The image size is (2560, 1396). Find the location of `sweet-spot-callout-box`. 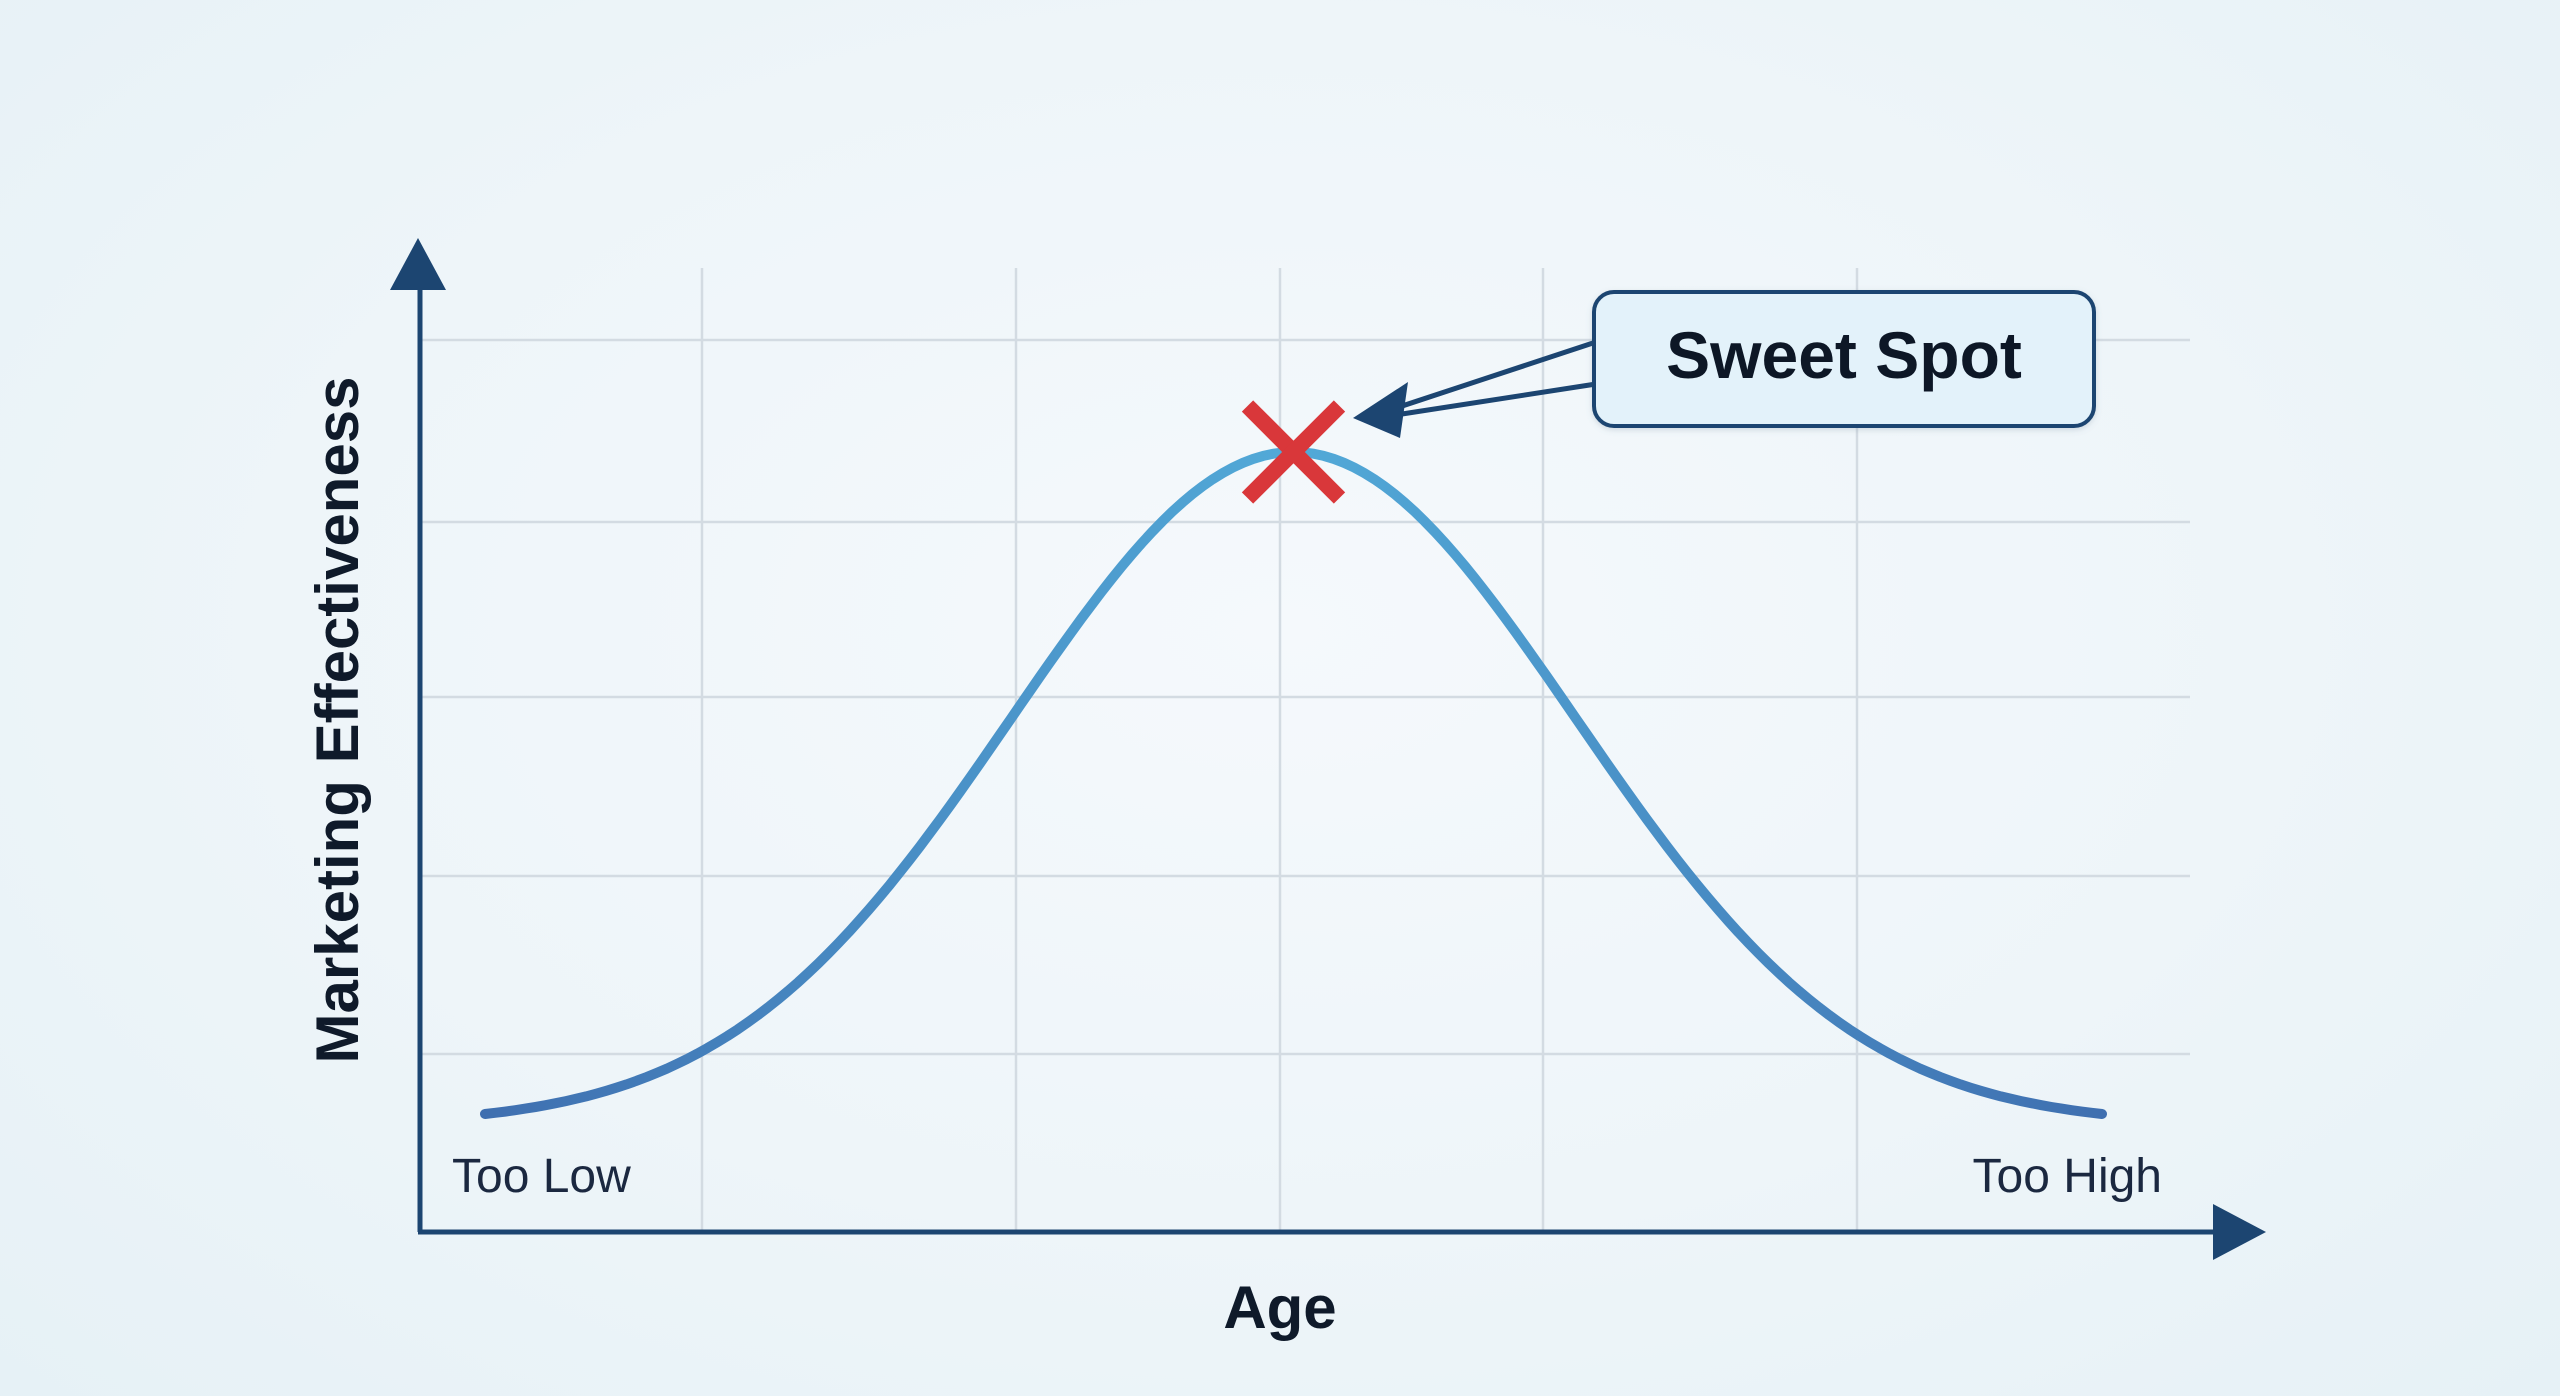

sweet-spot-callout-box is located at coordinates (1844, 359).